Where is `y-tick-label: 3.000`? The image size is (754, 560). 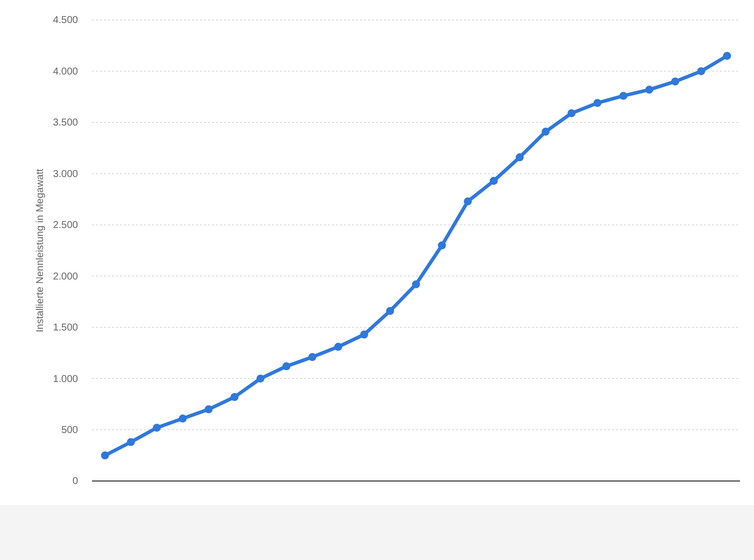 y-tick-label: 3.000 is located at coordinates (65, 174).